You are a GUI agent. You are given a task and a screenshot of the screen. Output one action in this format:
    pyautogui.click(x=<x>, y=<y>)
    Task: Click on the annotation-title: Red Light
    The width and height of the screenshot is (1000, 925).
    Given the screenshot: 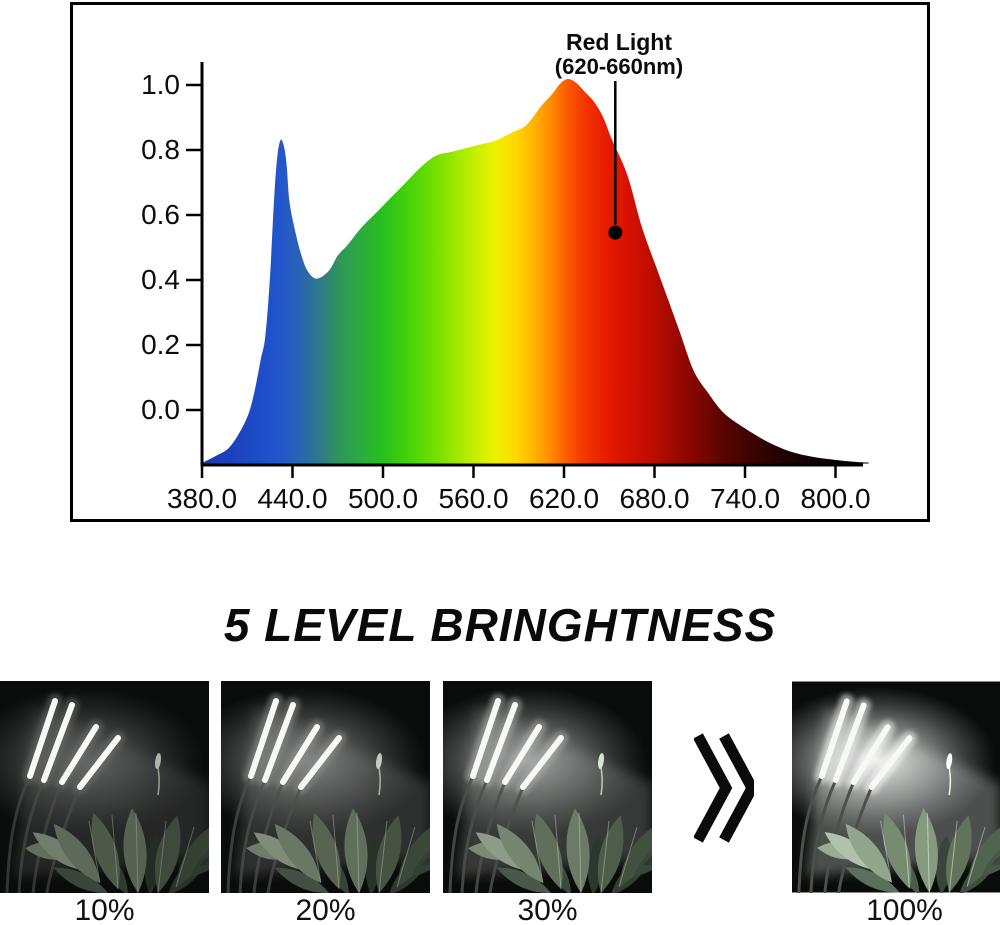 What is the action you would take?
    pyautogui.click(x=619, y=42)
    